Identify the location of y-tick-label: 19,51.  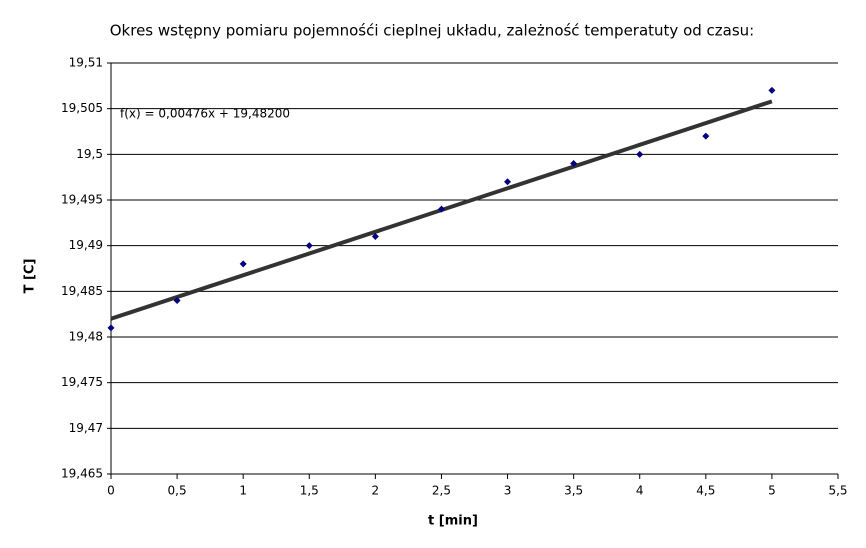
(86, 63).